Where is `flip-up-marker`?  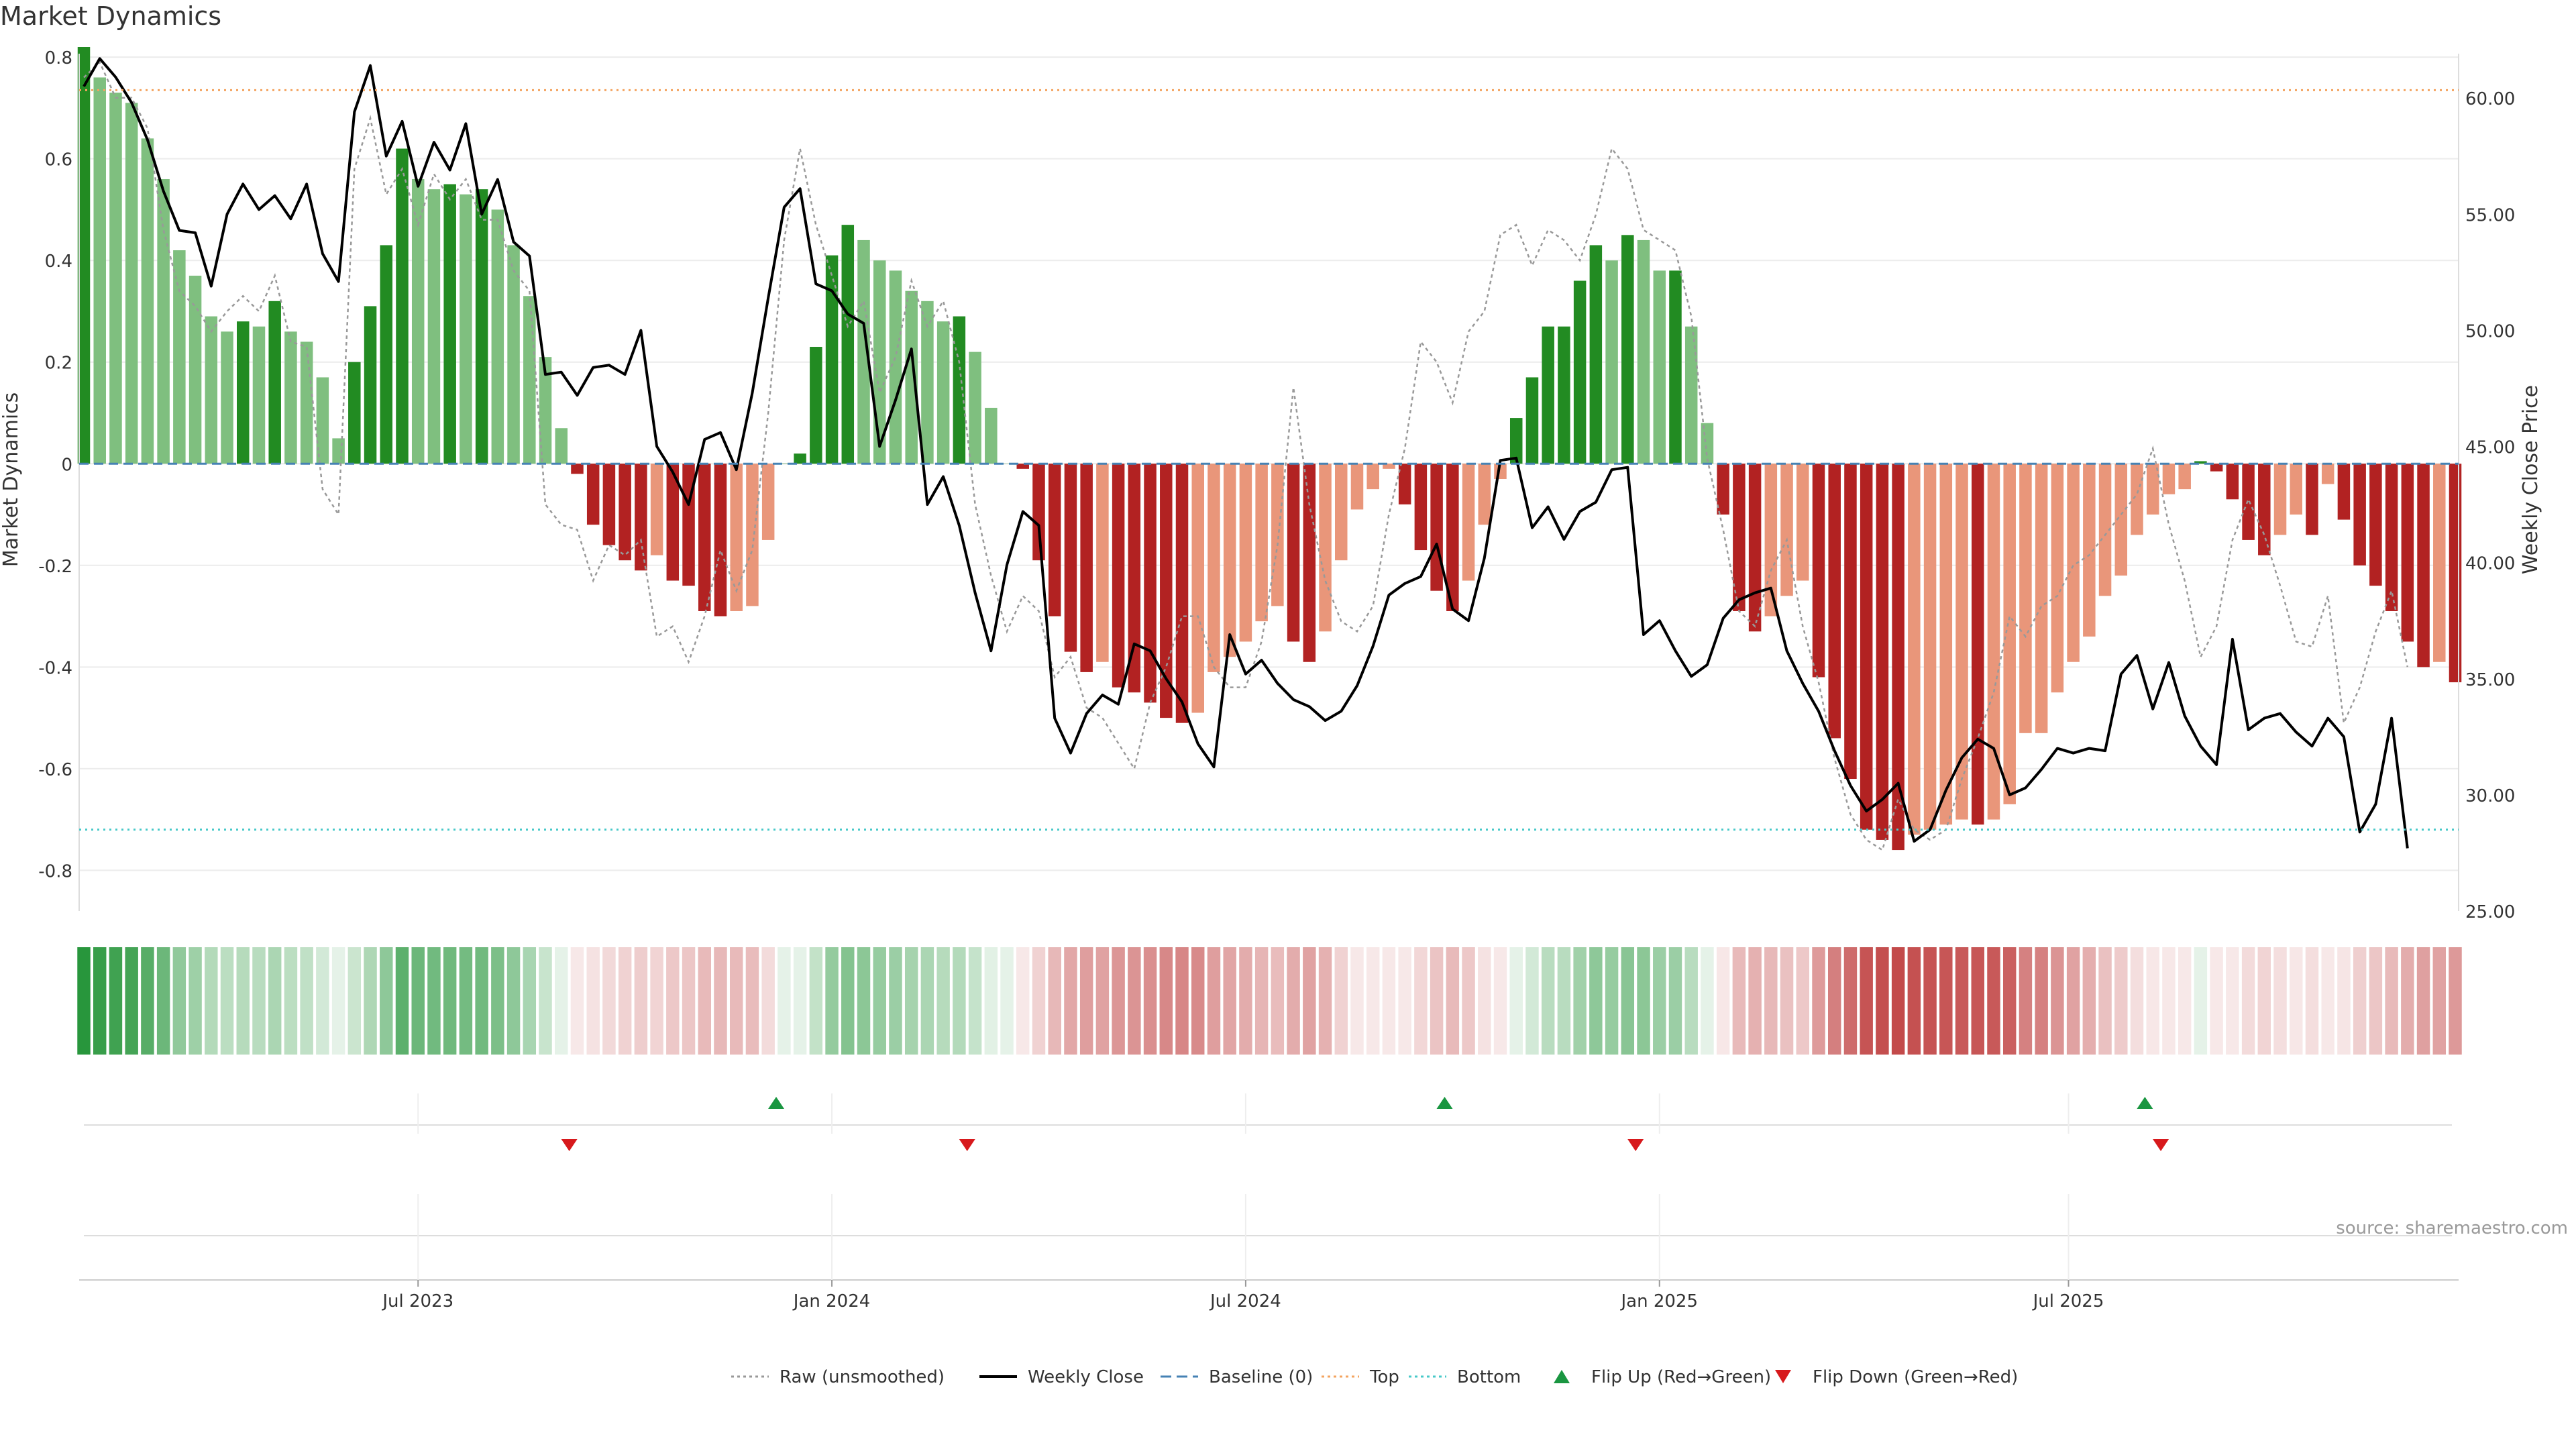
flip-up-marker is located at coordinates (1444, 1103).